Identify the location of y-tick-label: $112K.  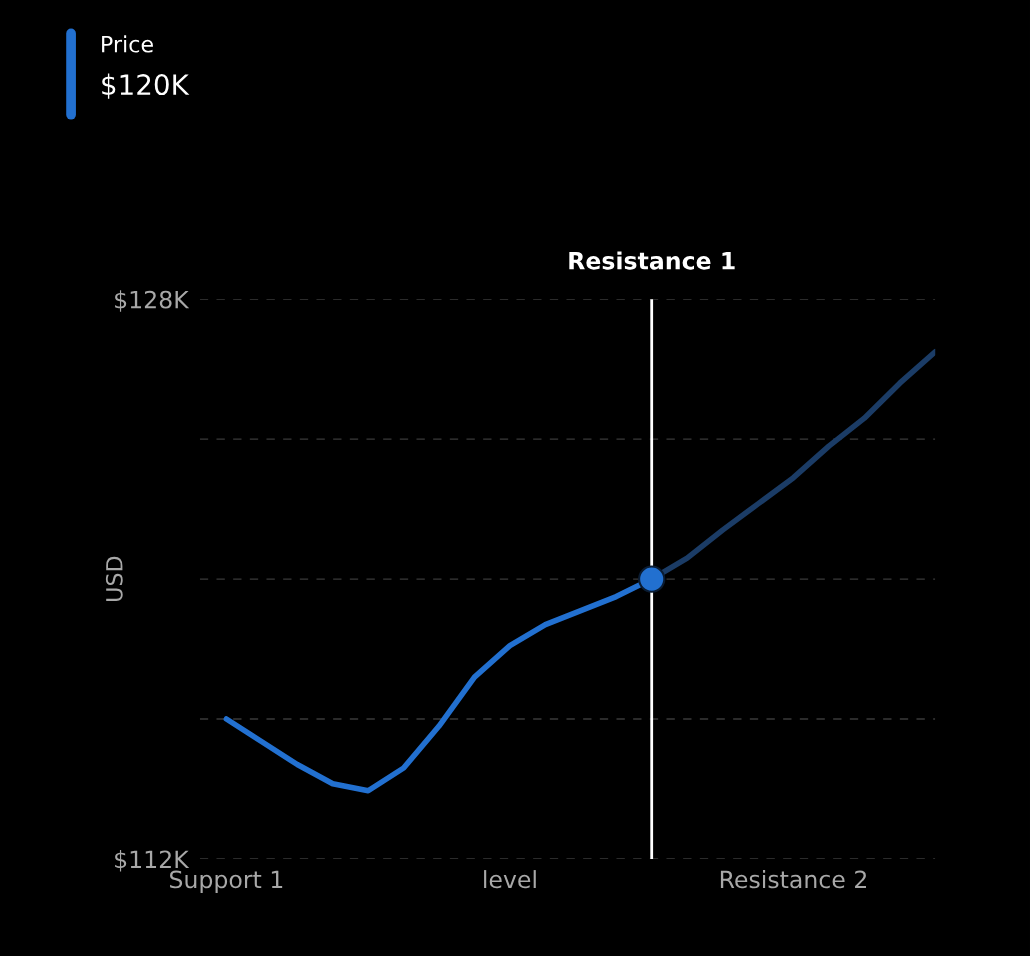
(152, 861).